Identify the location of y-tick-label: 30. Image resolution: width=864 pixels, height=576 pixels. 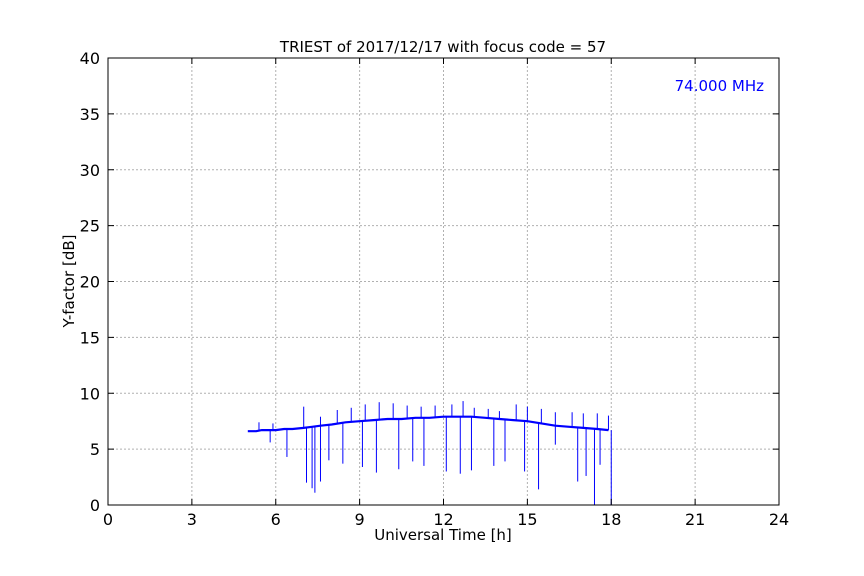
(90, 170).